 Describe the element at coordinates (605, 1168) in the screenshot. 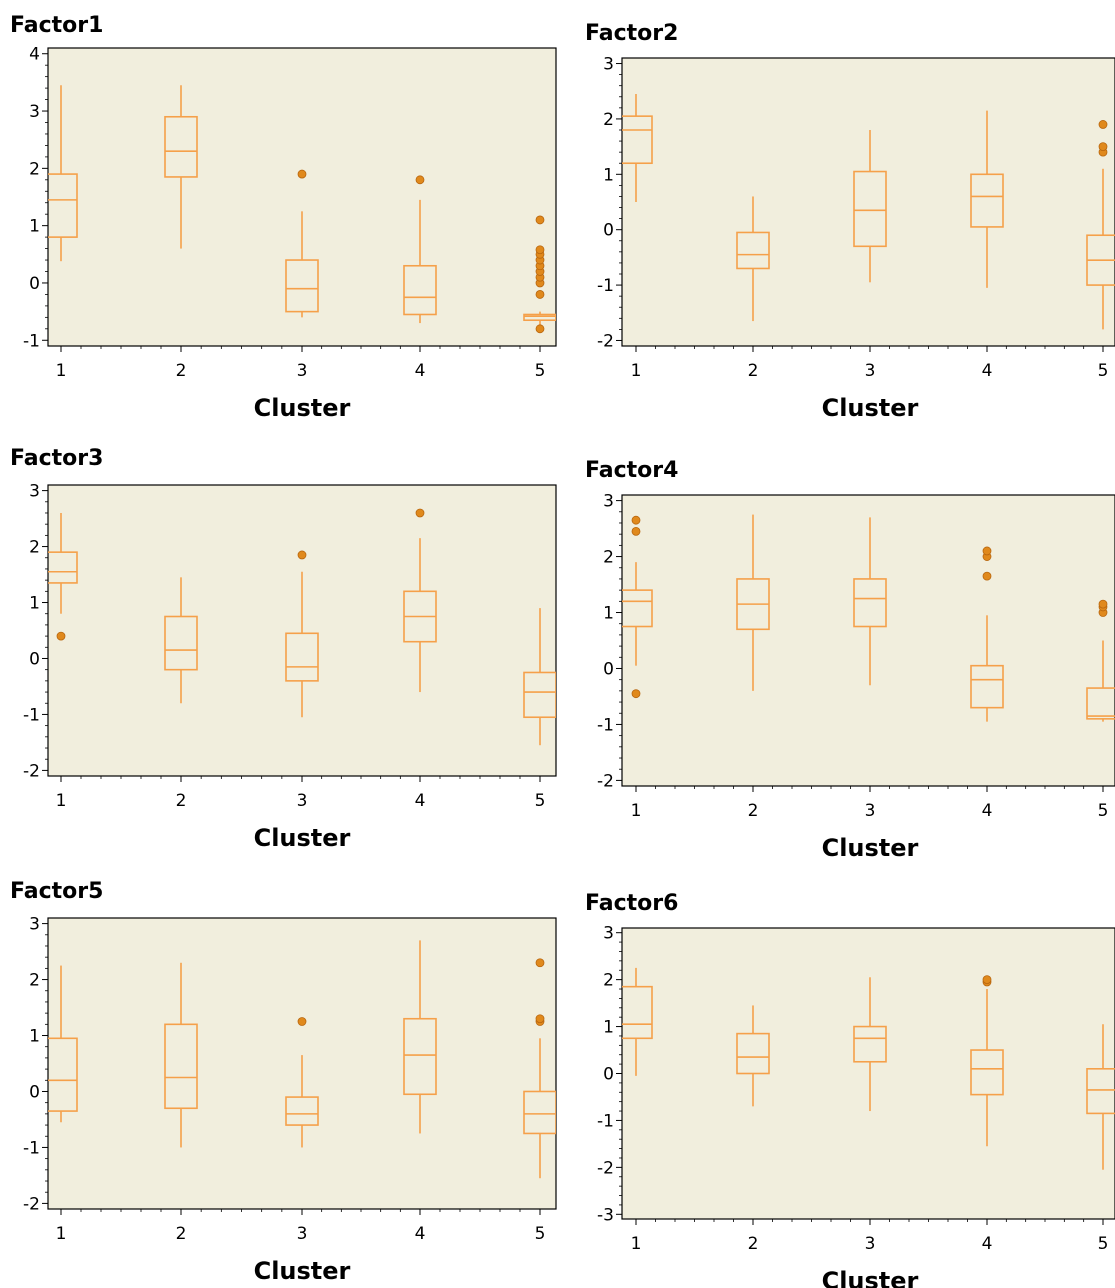

I see `y-tick-label: -2` at that location.